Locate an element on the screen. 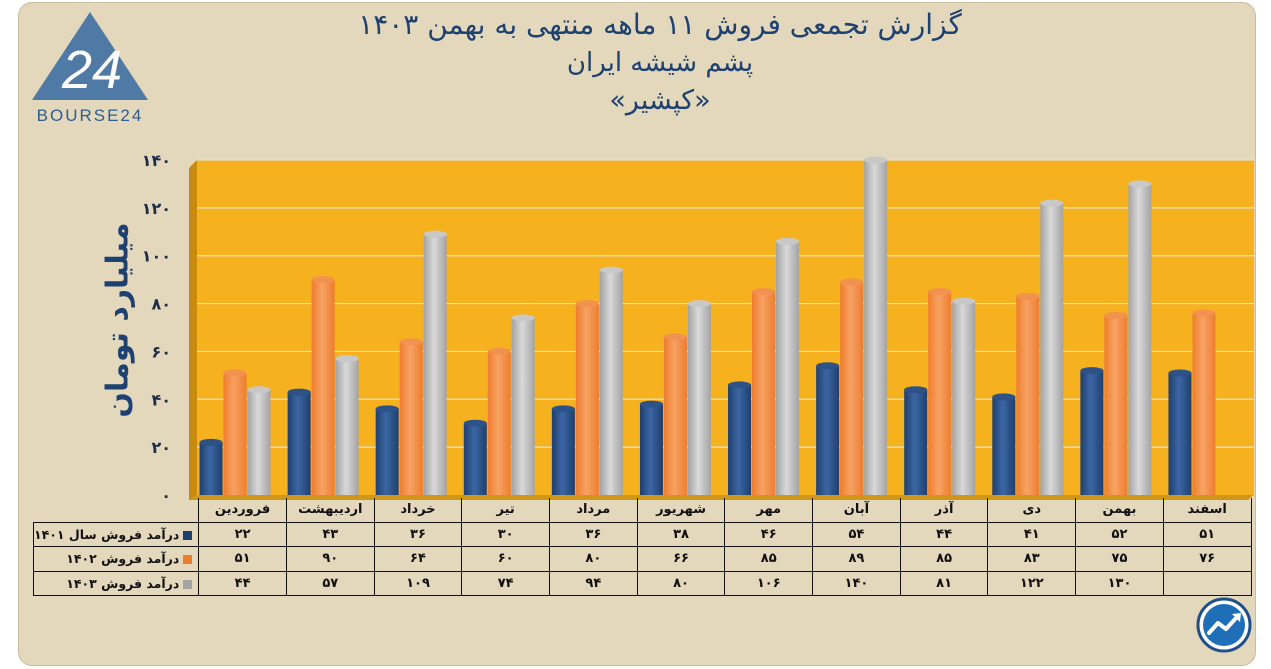 Image resolution: width=1271 pixels, height=669 pixels. table-header-cell: تیر is located at coordinates (506, 510).